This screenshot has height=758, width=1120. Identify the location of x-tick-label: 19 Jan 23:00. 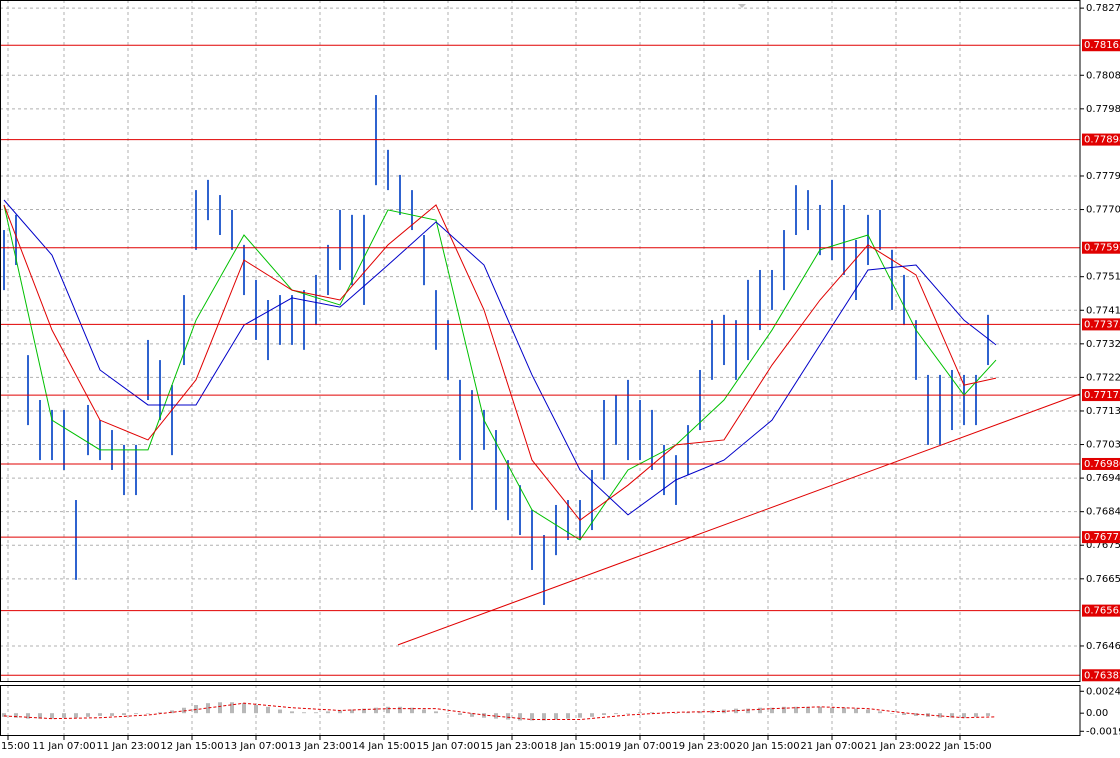
(703, 746).